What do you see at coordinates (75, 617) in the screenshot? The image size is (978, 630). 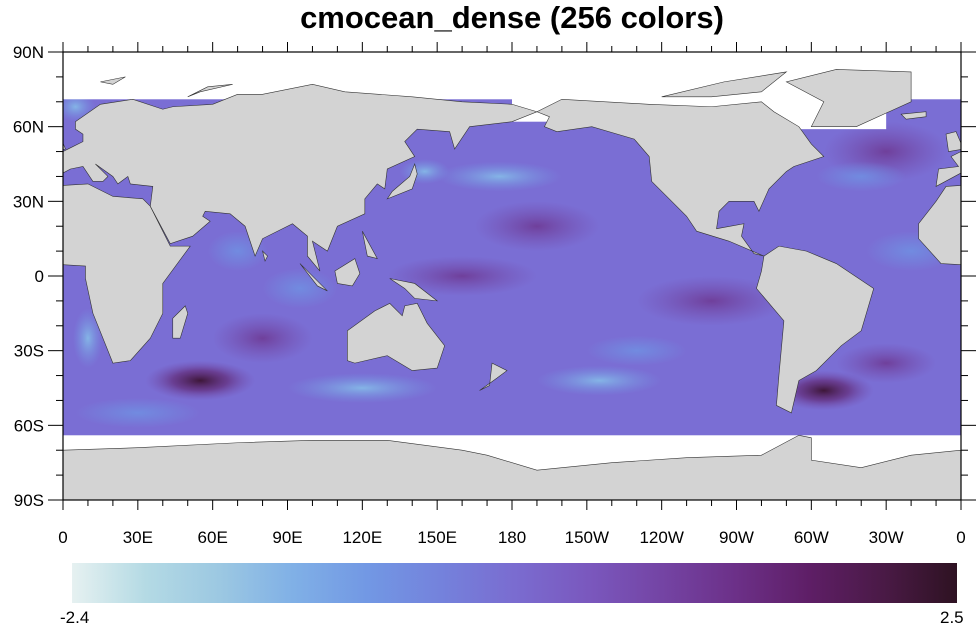 I see `colorbar-min-label: -2.4` at bounding box center [75, 617].